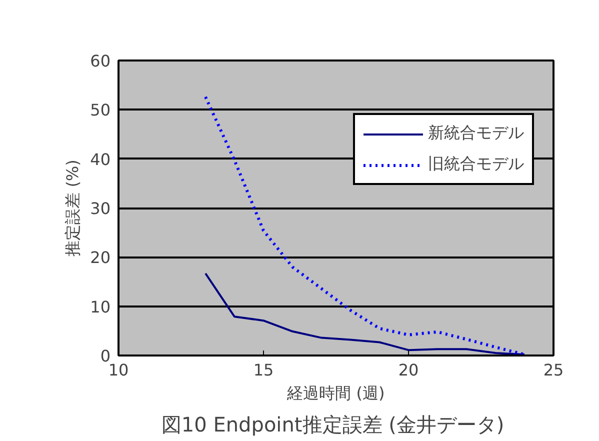  Describe the element at coordinates (100, 110) in the screenshot. I see `y-tick-label: 50` at that location.